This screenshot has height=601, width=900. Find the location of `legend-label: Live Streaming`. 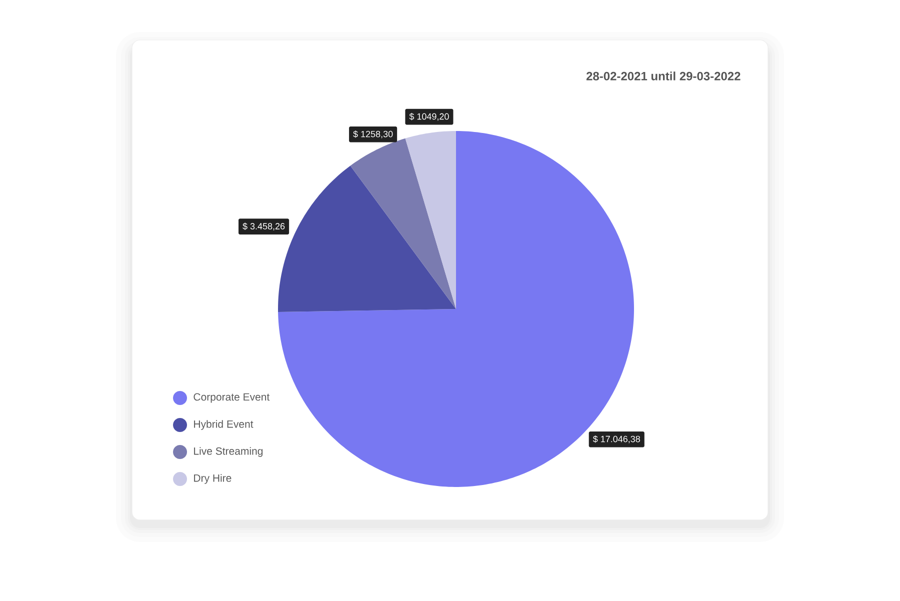

legend-label: Live Streaming is located at coordinates (228, 452).